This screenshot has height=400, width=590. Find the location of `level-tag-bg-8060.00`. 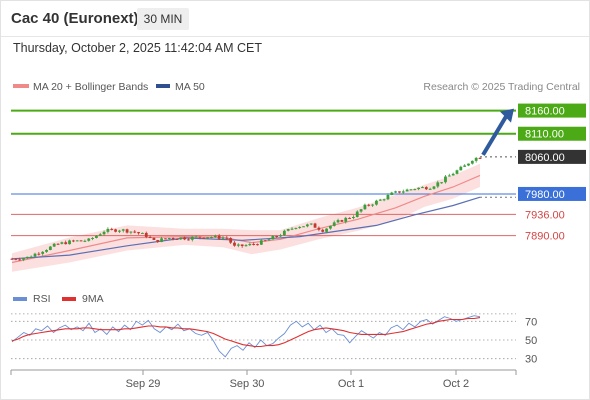

level-tag-bg-8060.00 is located at coordinates (552, 156).